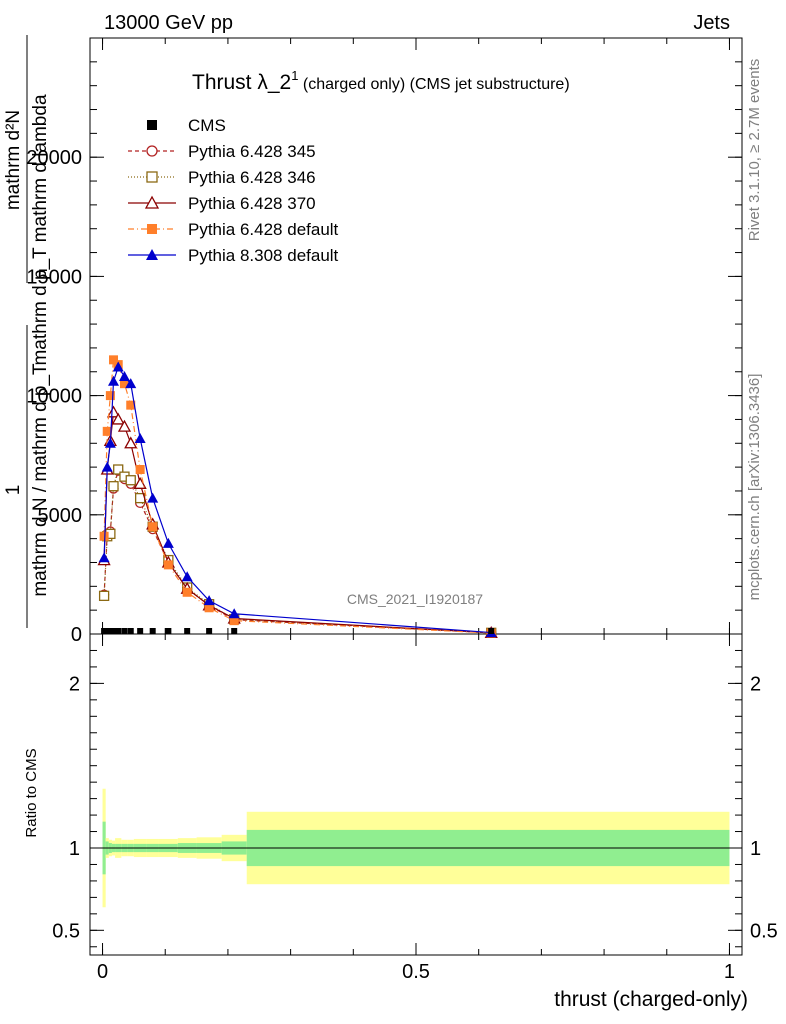 The height and width of the screenshot is (1024, 786). Describe the element at coordinates (54, 158) in the screenshot. I see `y-tick-label: 20000` at that location.